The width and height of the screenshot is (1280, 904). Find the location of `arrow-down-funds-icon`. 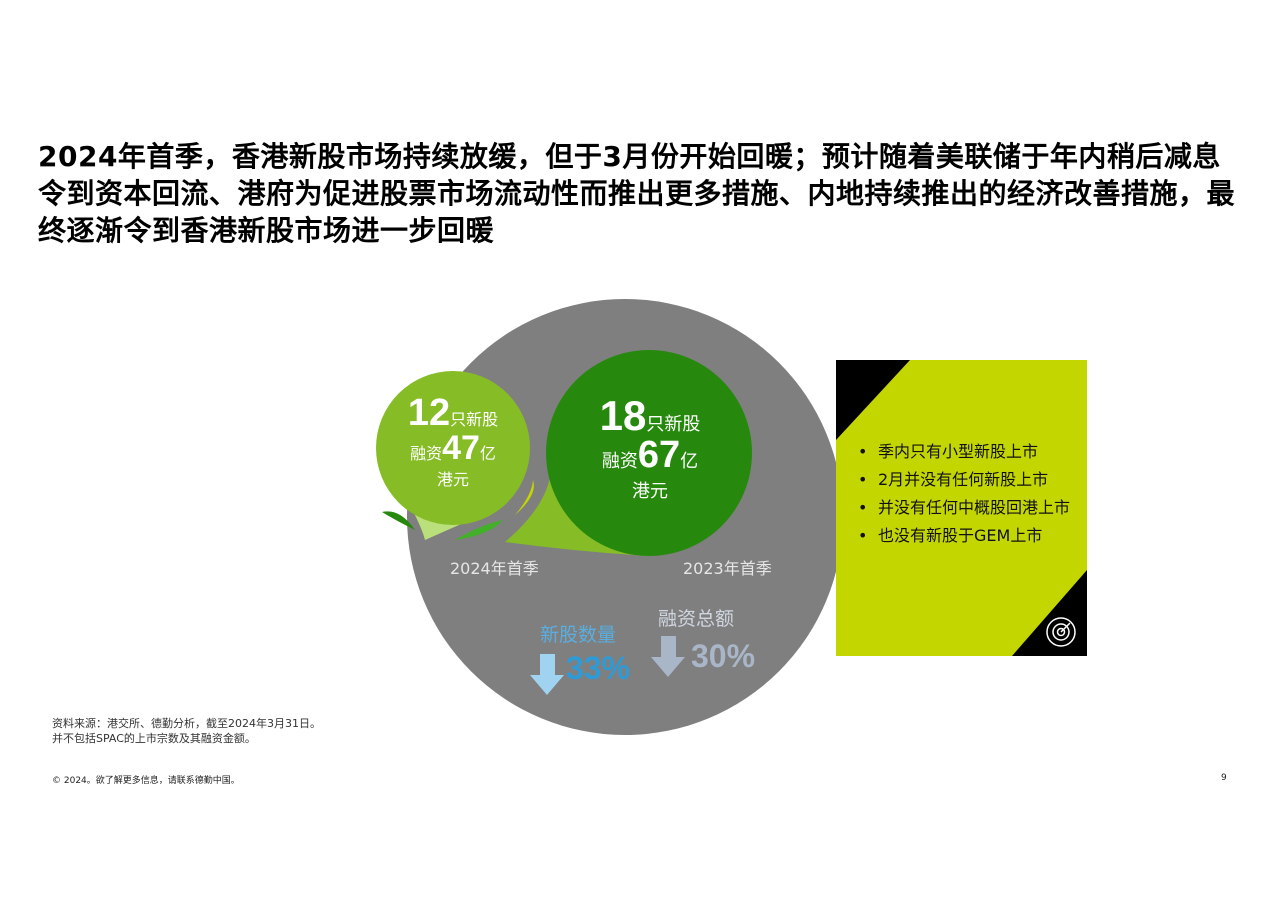

arrow-down-funds-icon is located at coordinates (668, 656).